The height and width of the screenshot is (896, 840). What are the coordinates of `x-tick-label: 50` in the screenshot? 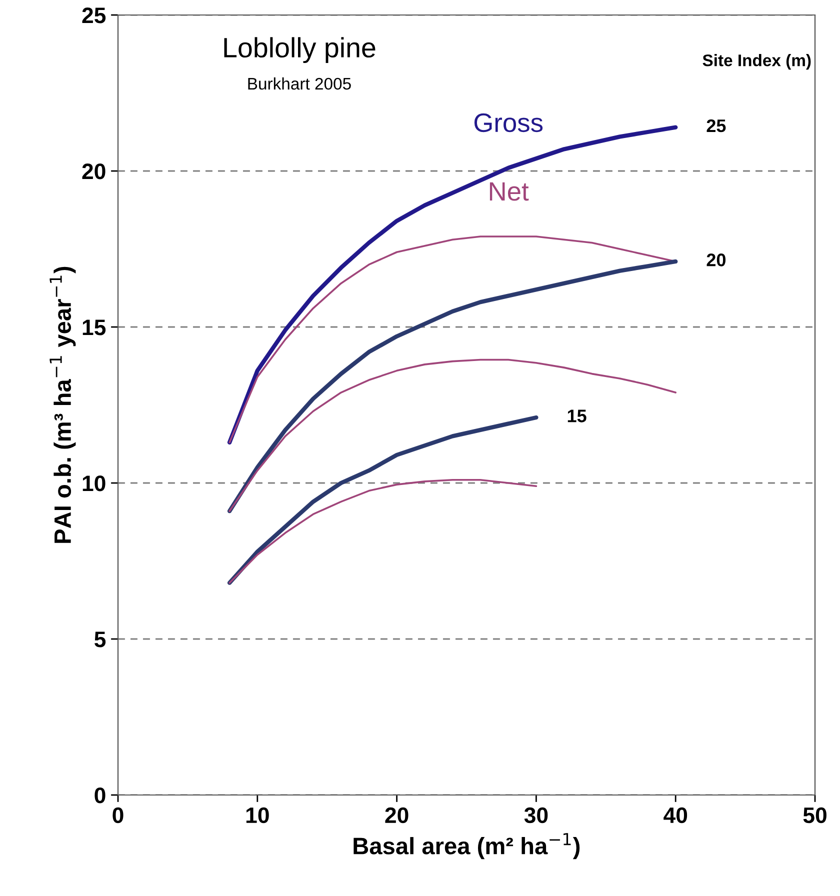 It's located at (814, 815).